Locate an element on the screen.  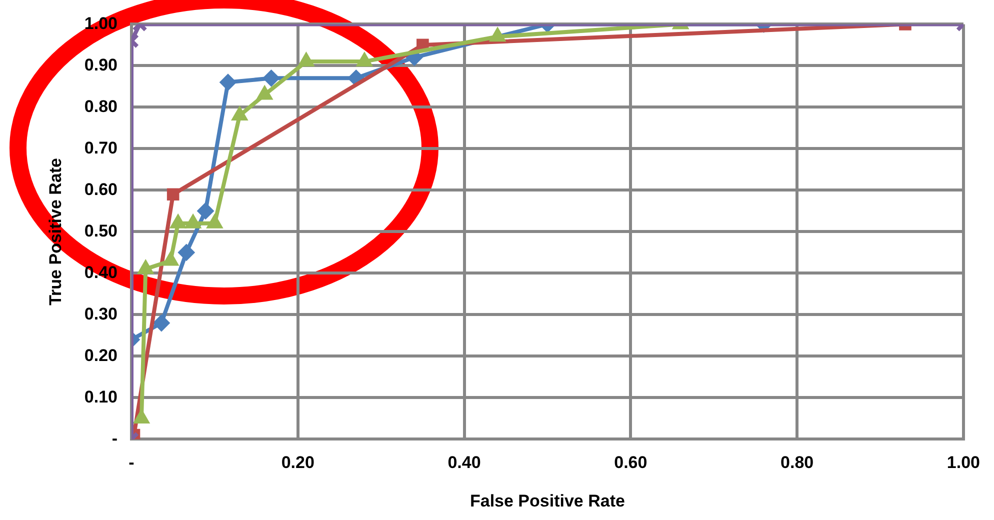
y-tick-label: 0.70 is located at coordinates (101, 148).